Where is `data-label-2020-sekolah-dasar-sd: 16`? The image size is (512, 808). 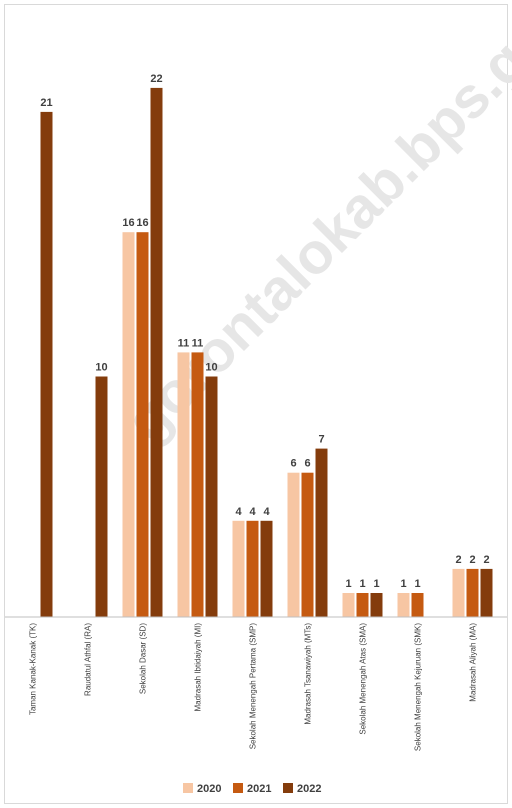 data-label-2020-sekolah-dasar-sd: 16 is located at coordinates (128, 223).